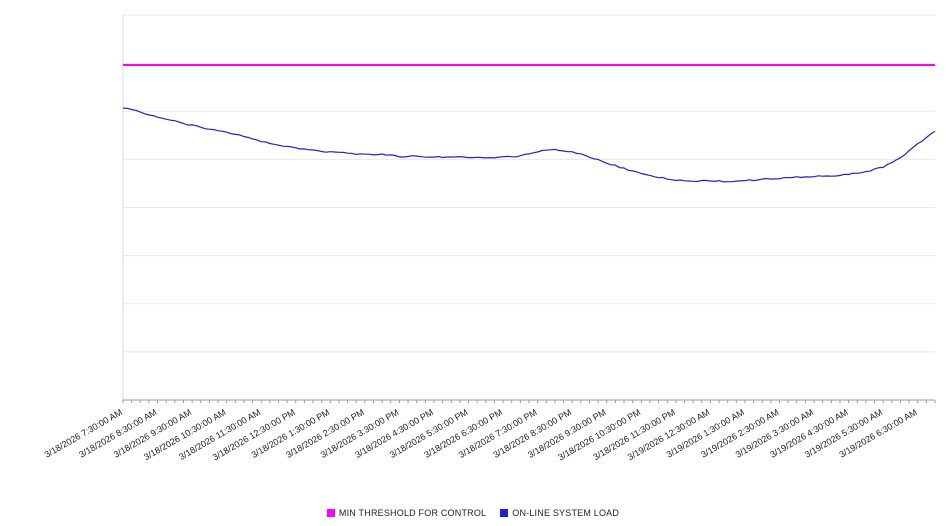 Image resolution: width=946 pixels, height=526 pixels. I want to click on legend-label: ON-LINE SYSTEM LOAD, so click(566, 513).